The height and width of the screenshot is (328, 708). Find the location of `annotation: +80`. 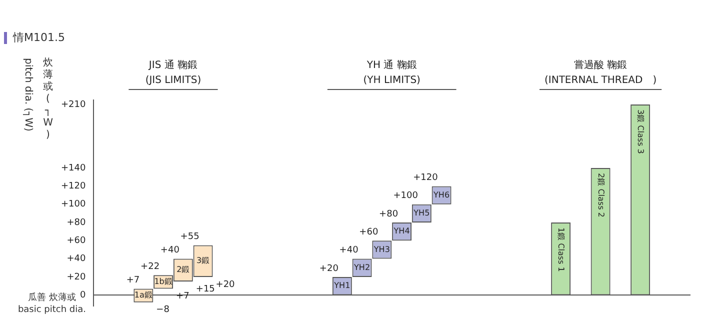

annotation: +80 is located at coordinates (388, 214).